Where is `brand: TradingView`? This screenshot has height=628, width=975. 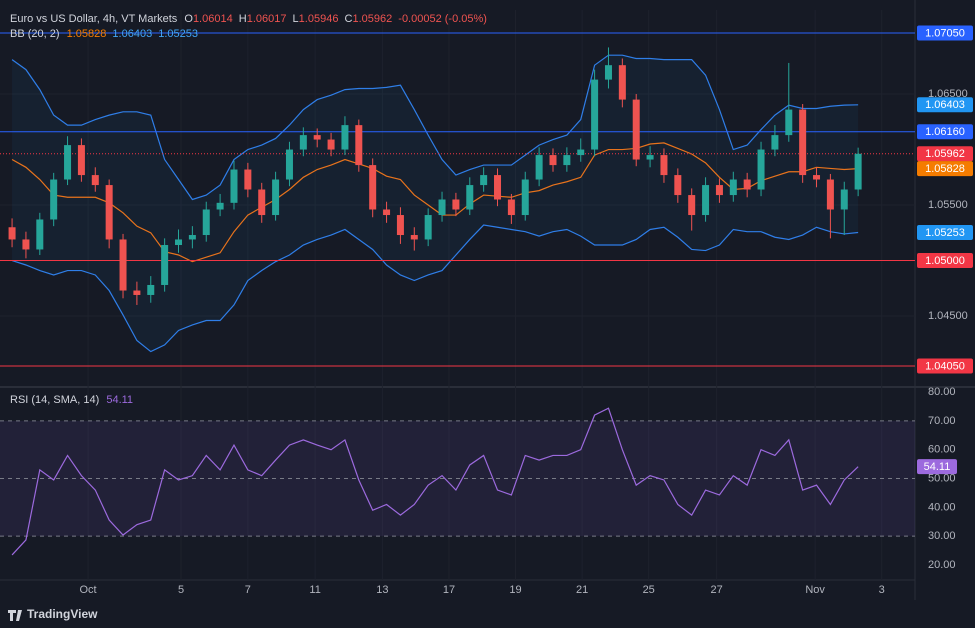
brand: TradingView is located at coordinates (62, 614).